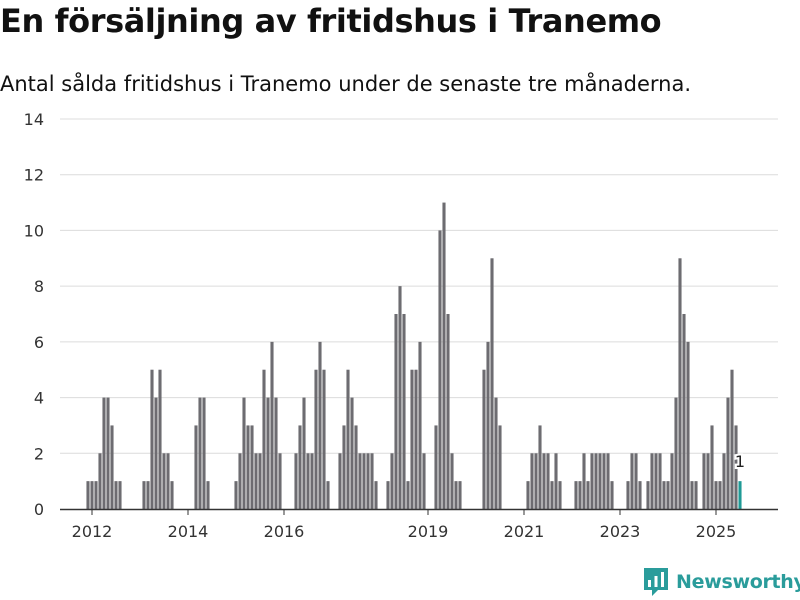 This screenshot has height=600, width=800. I want to click on x-tick-label: 2012, so click(92, 531).